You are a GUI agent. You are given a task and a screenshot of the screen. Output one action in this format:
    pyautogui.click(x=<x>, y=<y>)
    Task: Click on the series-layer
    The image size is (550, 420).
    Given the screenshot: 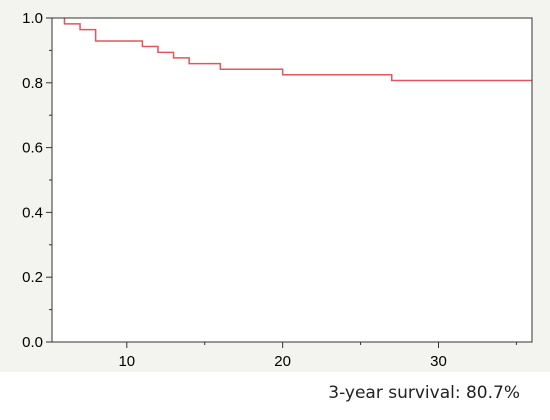 What is the action you would take?
    pyautogui.click(x=297, y=50)
    